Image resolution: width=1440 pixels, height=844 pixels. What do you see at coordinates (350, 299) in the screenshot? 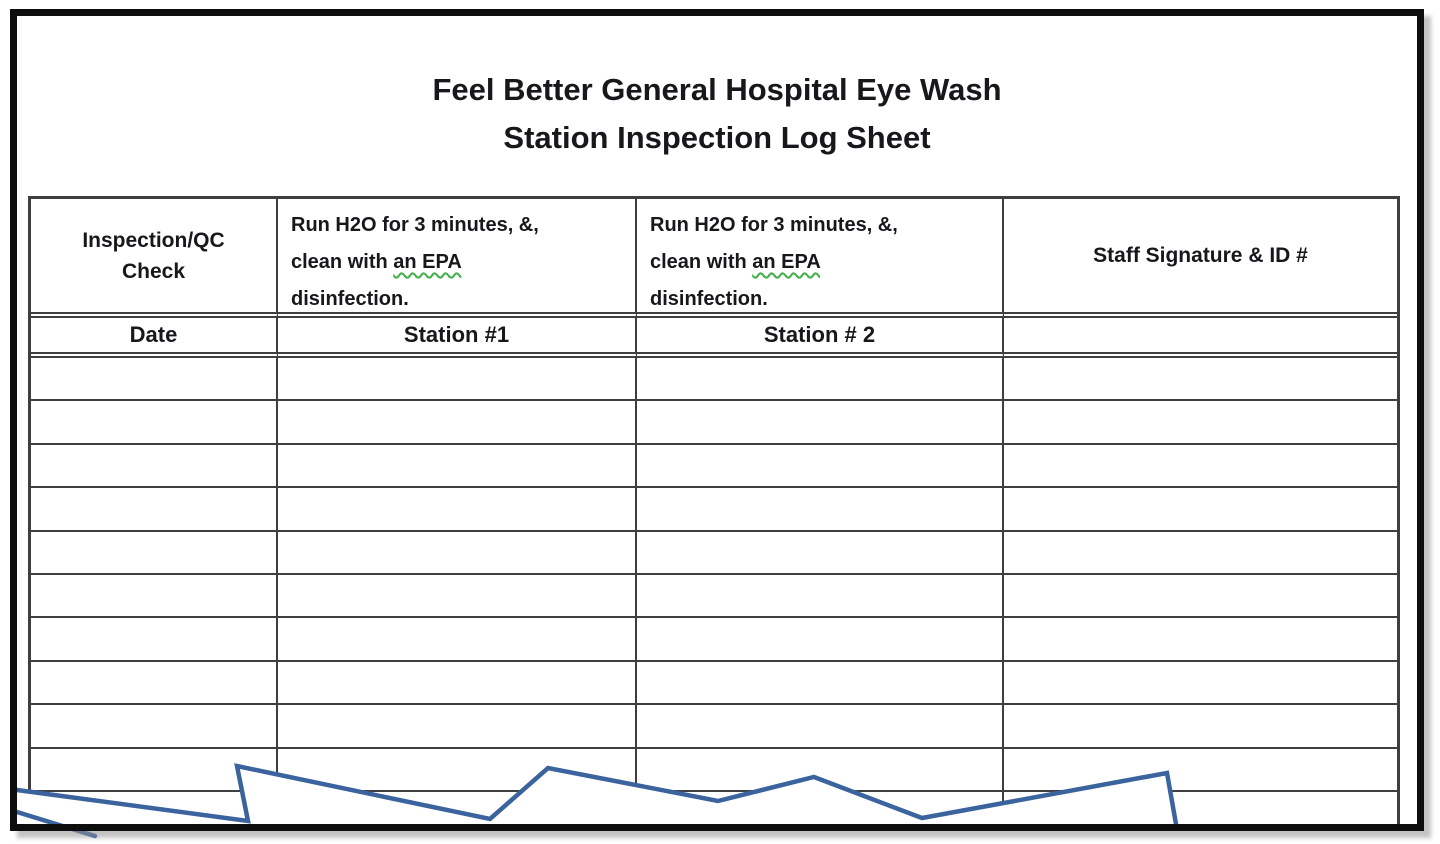
I see `station1-instructions-post: disinfection.` at bounding box center [350, 299].